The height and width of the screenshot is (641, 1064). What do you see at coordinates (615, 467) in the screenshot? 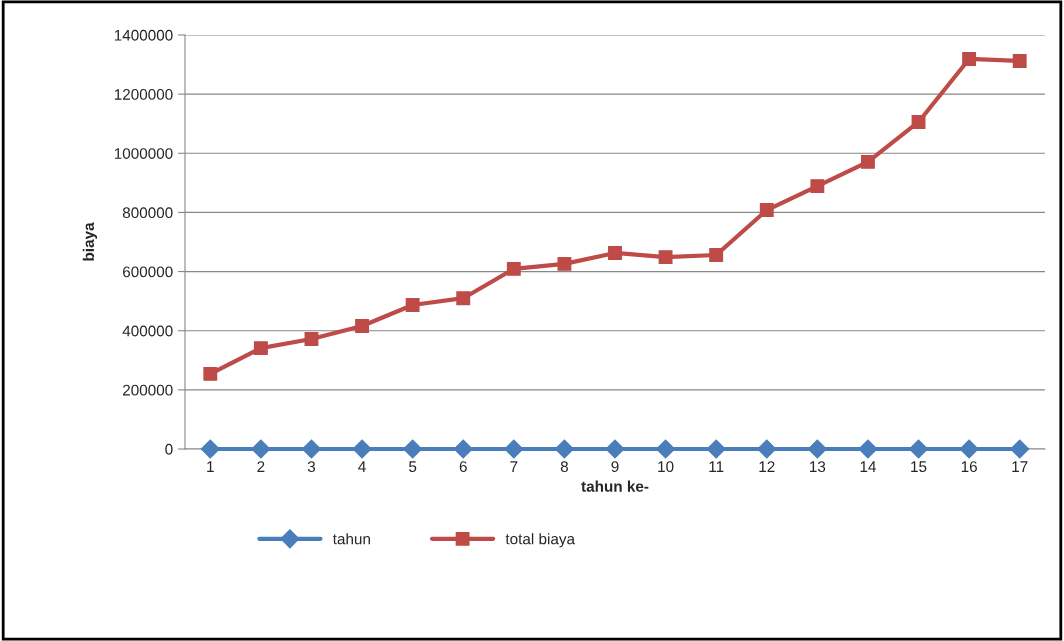
I see `x-tick-label: 9` at bounding box center [615, 467].